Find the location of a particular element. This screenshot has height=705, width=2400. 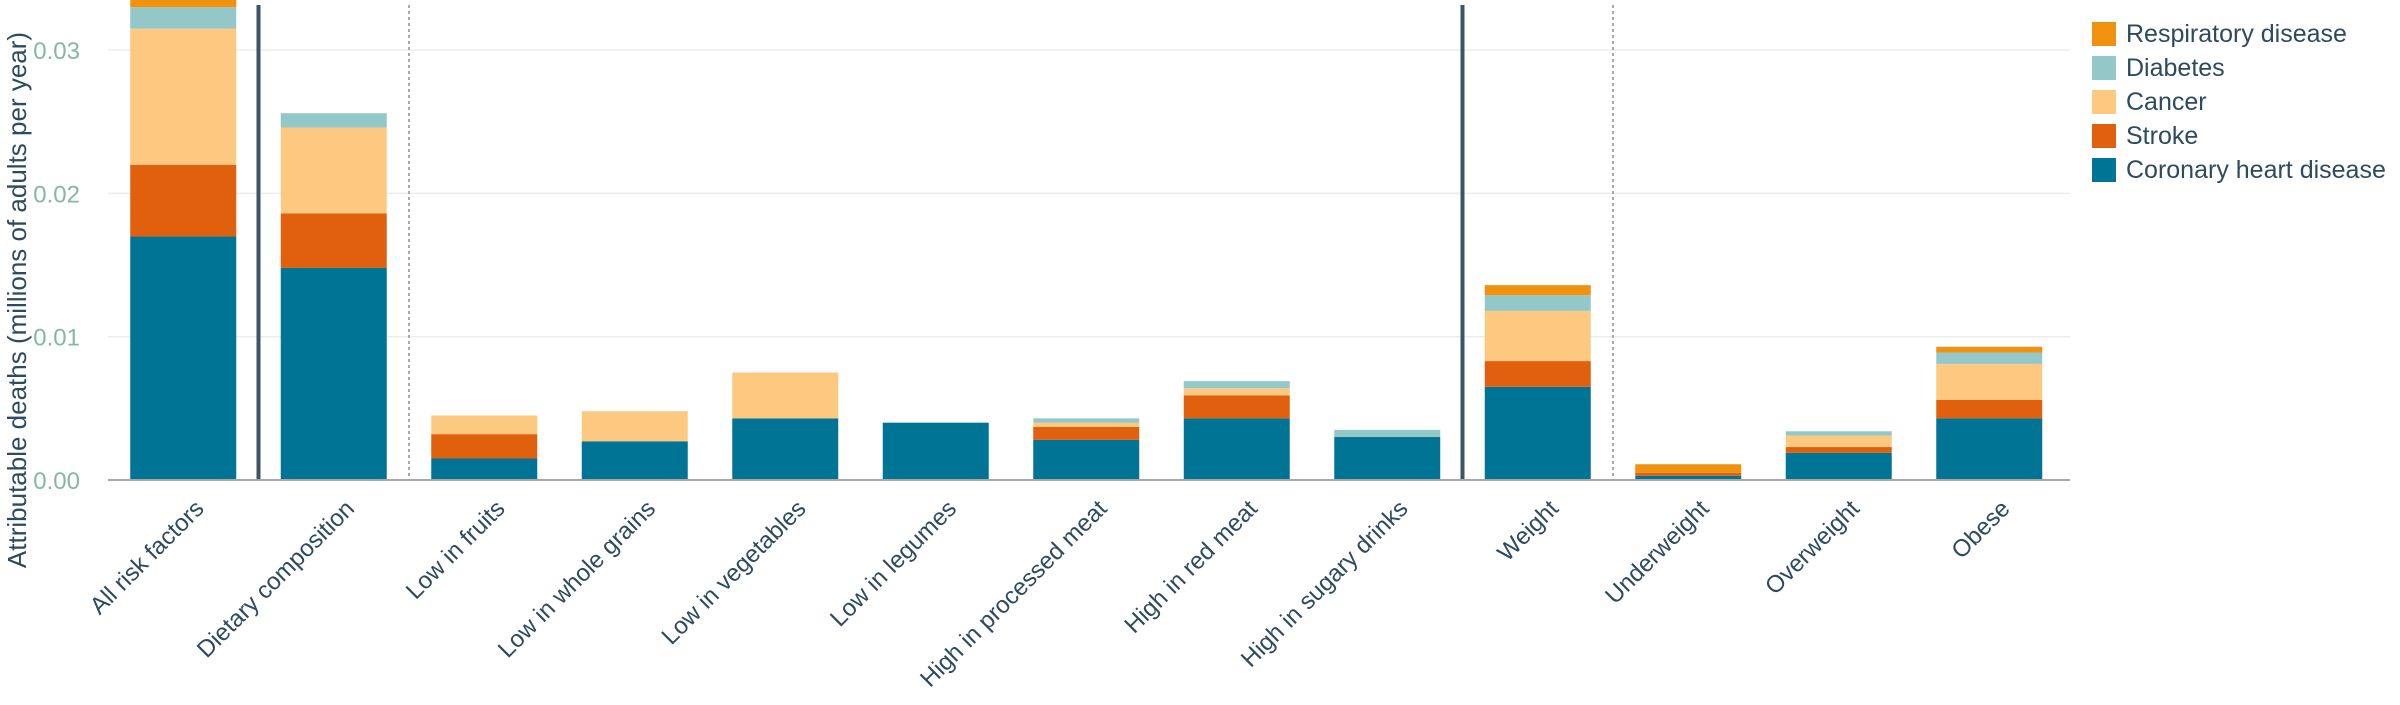

legend-item-respiratory-disease: Respiratory disease is located at coordinates (2219, 34).